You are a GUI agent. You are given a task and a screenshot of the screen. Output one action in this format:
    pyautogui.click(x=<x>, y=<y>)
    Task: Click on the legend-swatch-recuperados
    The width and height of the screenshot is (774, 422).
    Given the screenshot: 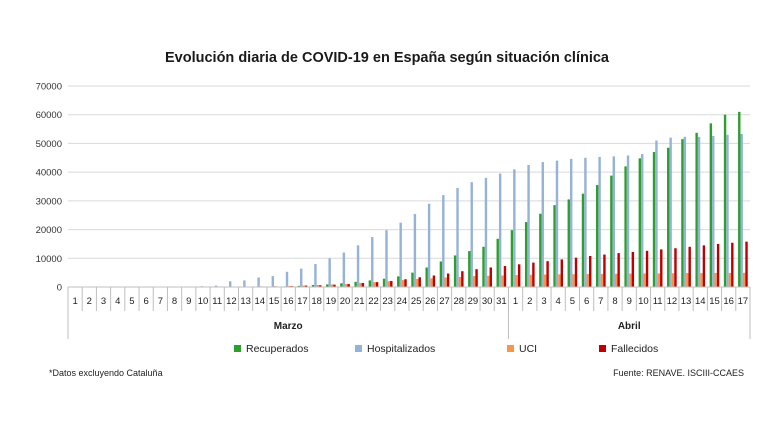 What is the action you would take?
    pyautogui.click(x=237, y=348)
    